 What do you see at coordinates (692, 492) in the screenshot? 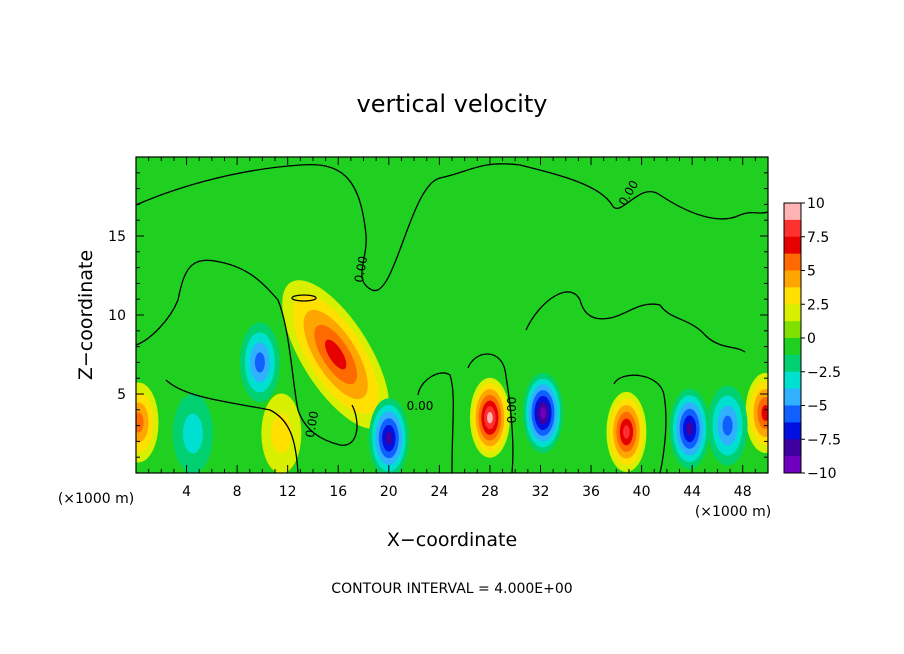
I see `x-tick-label: 44` at bounding box center [692, 492].